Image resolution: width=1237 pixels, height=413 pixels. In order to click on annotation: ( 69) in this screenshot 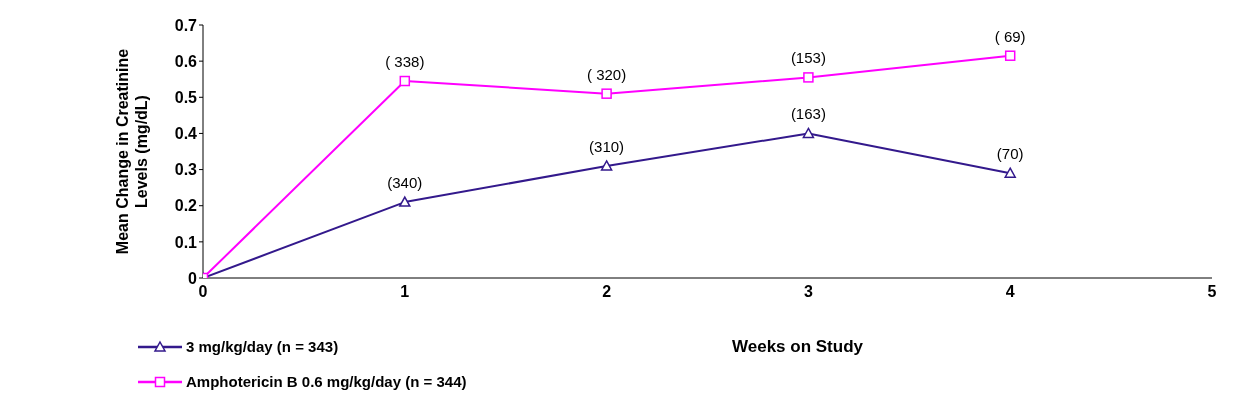, I will do `click(1010, 36)`.